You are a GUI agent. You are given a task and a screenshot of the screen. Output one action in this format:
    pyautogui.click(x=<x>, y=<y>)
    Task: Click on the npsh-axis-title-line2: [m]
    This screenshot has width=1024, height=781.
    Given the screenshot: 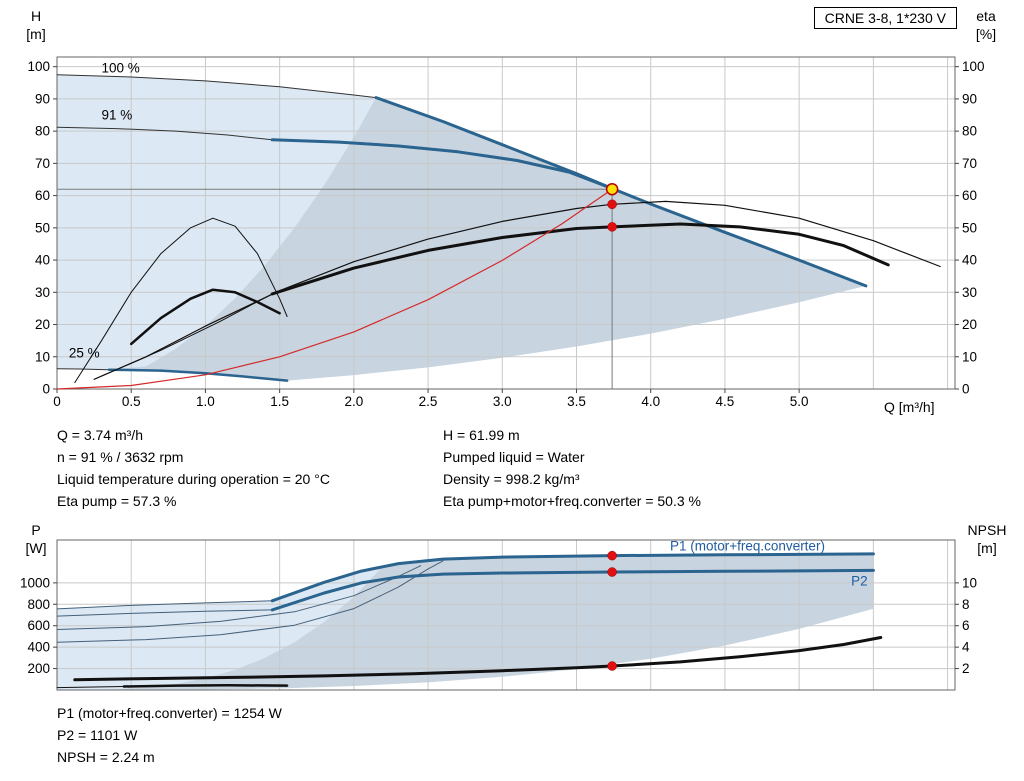 What is the action you would take?
    pyautogui.click(x=987, y=548)
    